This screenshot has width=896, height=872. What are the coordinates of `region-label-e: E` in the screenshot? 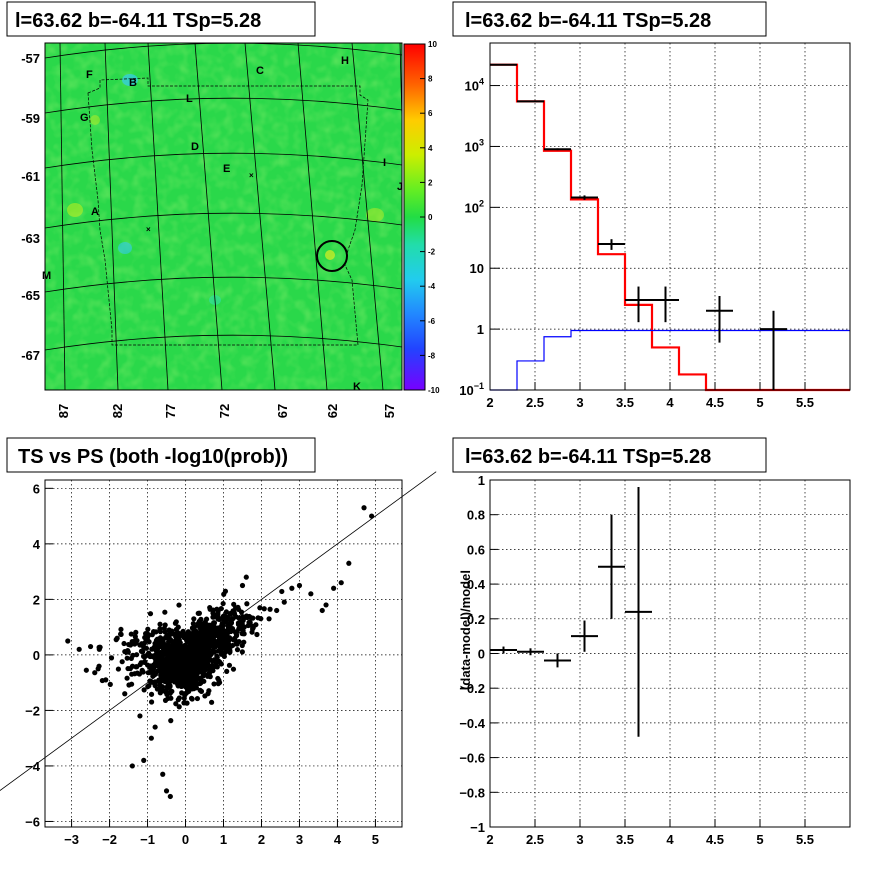 It's located at (226, 169).